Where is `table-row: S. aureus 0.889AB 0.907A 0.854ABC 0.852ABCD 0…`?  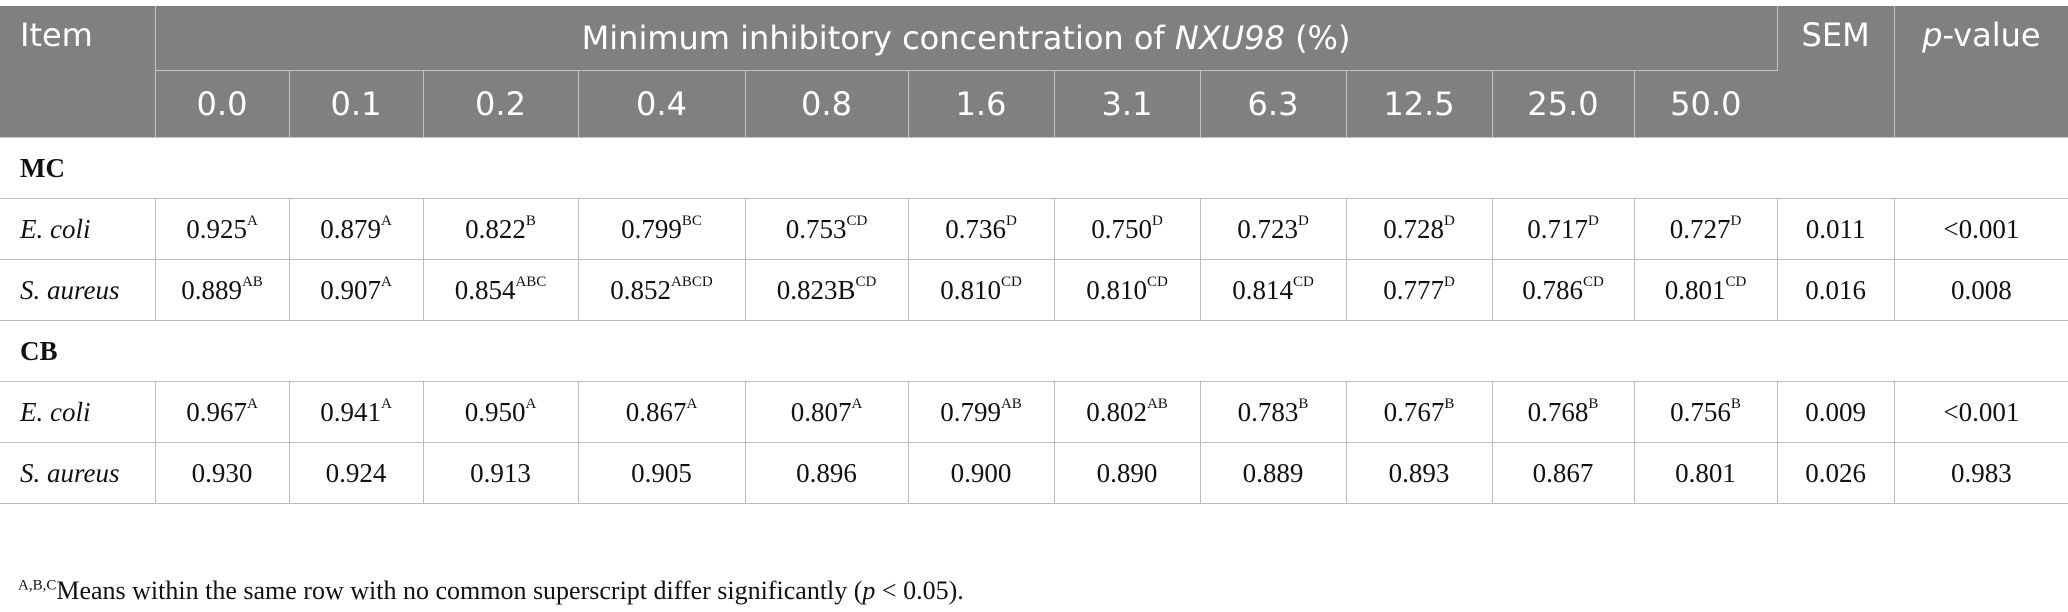 table-row: S. aureus 0.889AB 0.907A 0.854ABC 0.852ABCD 0… is located at coordinates (1034, 290).